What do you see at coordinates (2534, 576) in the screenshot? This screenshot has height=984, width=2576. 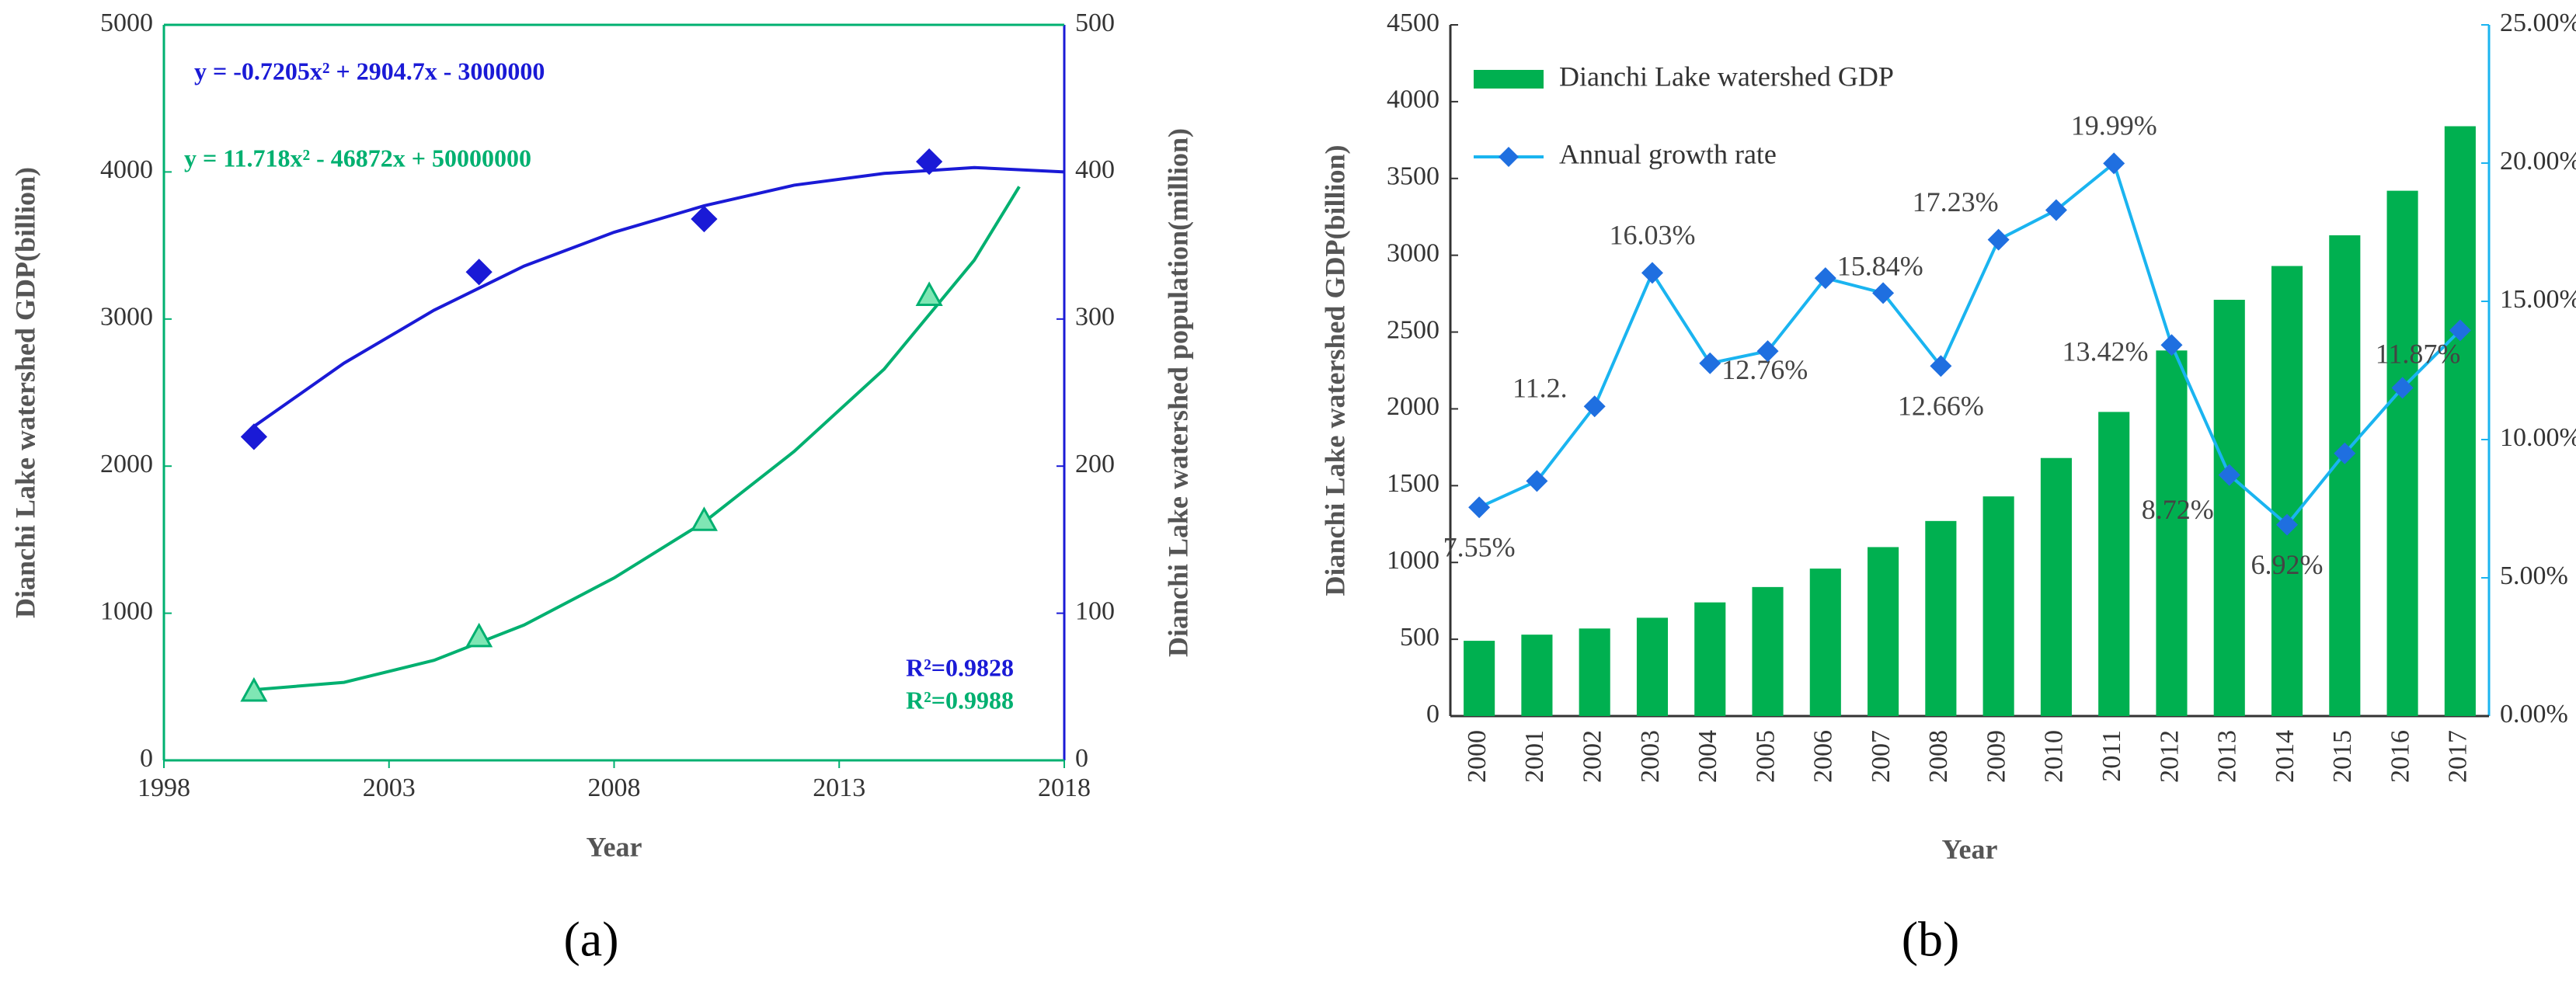 I see `y2-tick-label: 5.00%` at bounding box center [2534, 576].